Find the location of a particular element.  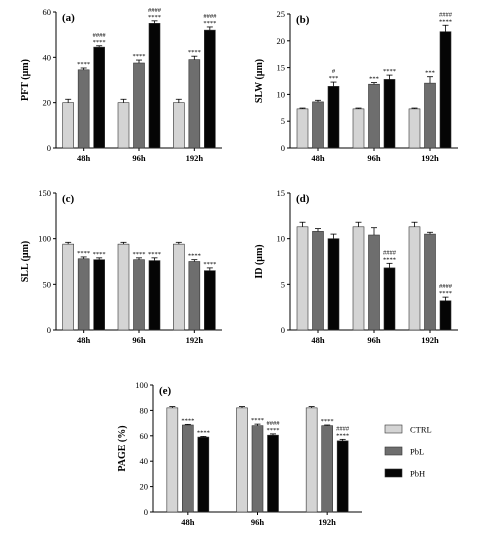

legend-swatch-ctrl is located at coordinates (393, 429).